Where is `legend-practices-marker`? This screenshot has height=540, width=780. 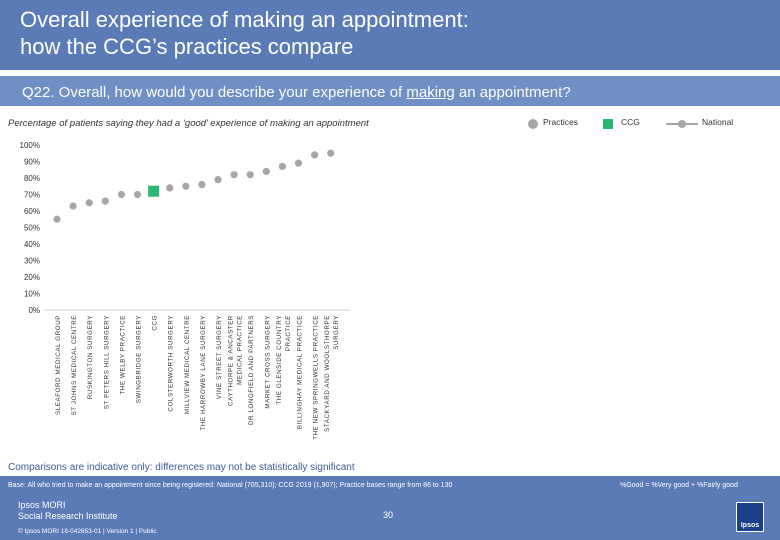 legend-practices-marker is located at coordinates (533, 124).